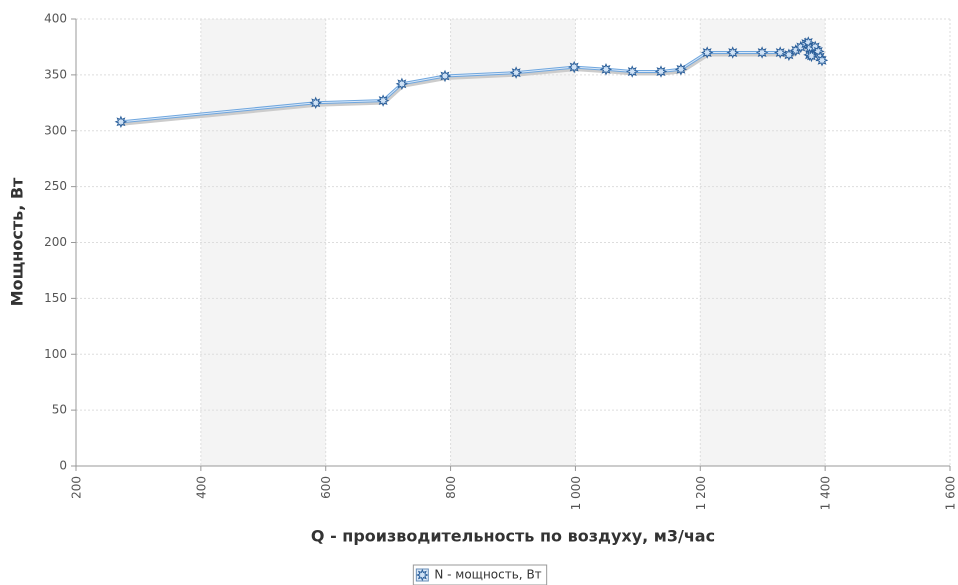  I want to click on y-tick-label: 250, so click(55, 186).